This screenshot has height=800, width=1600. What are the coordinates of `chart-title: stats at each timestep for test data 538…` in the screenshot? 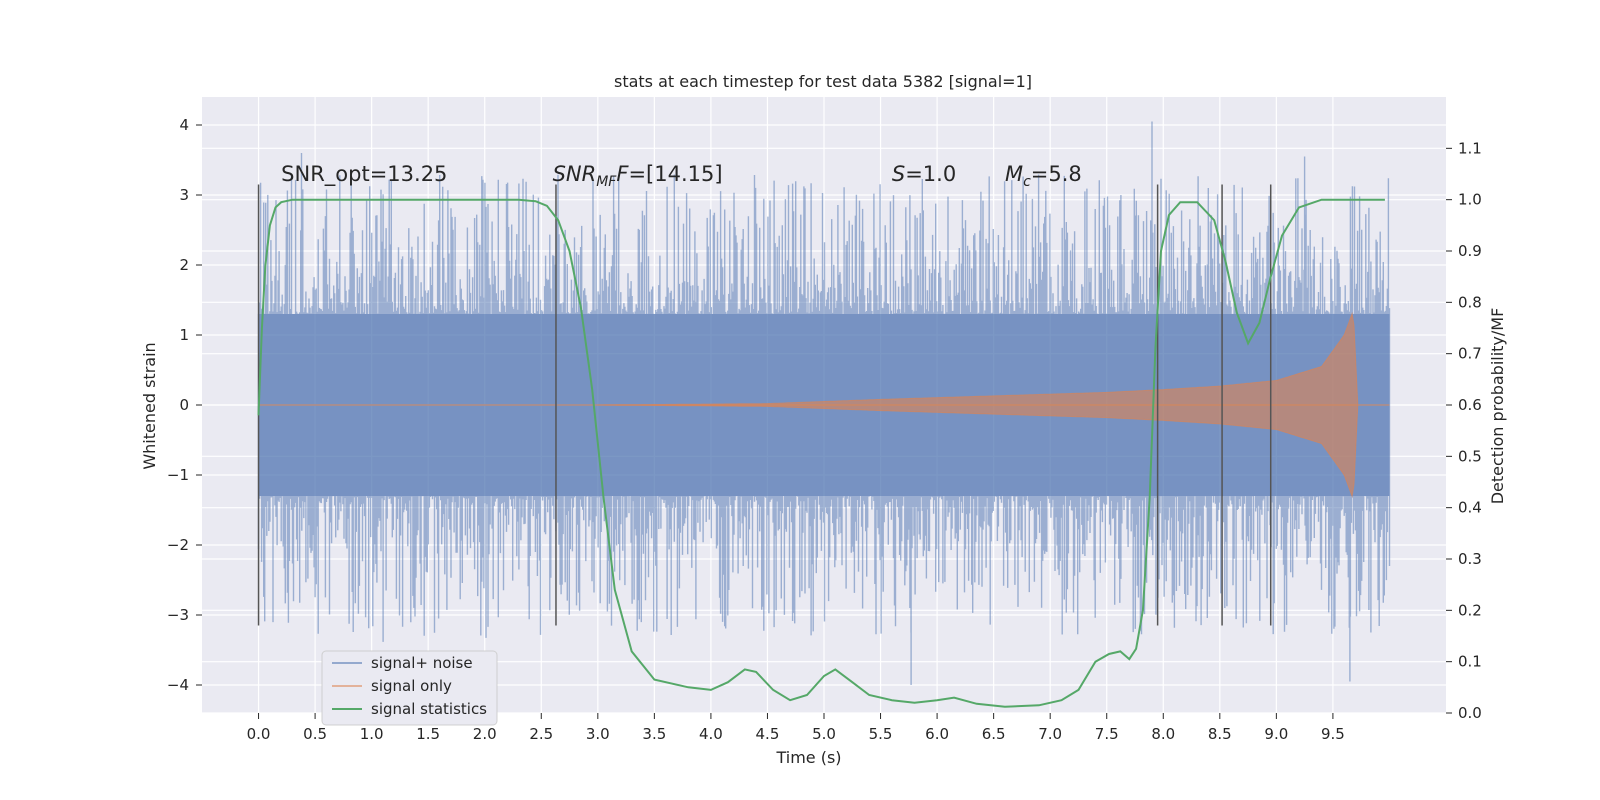 It's located at (823, 81).